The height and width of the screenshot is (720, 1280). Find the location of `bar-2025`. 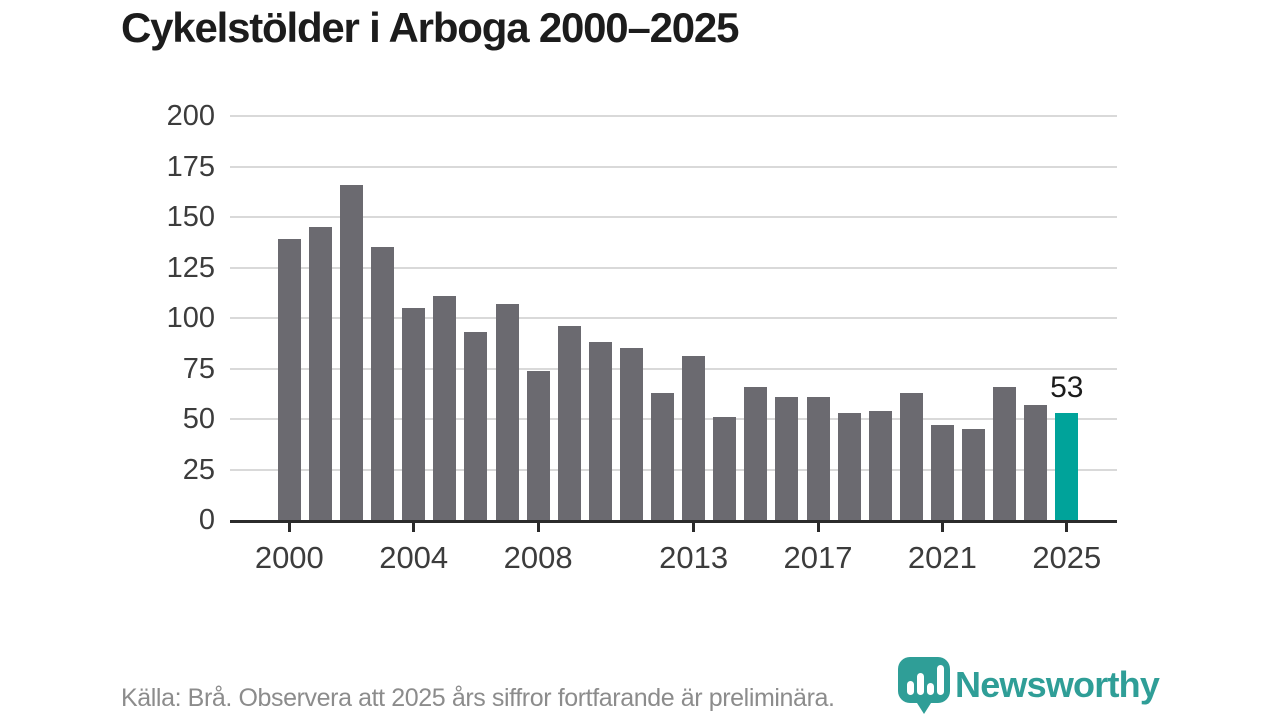

bar-2025 is located at coordinates (1067, 466).